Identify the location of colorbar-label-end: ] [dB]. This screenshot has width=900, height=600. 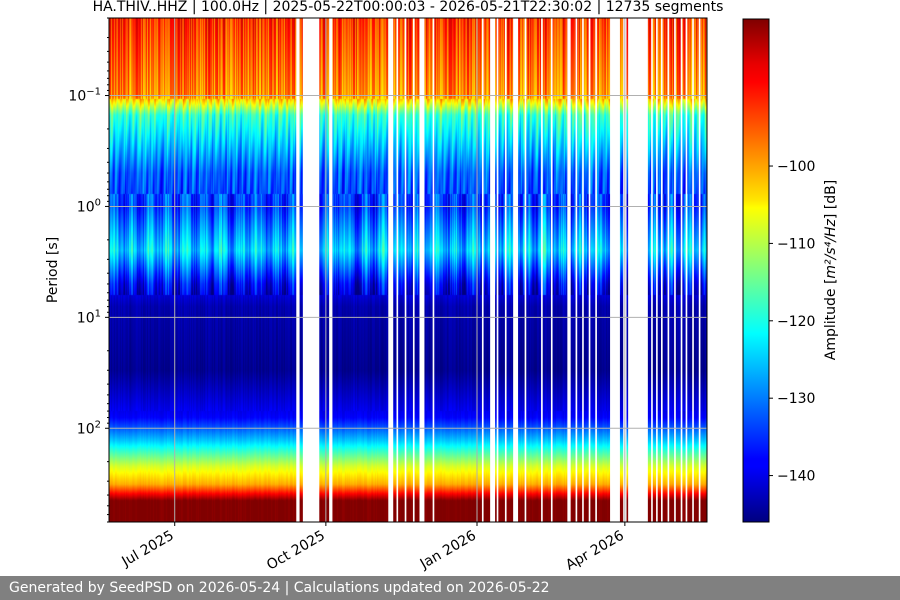
(831, 199).